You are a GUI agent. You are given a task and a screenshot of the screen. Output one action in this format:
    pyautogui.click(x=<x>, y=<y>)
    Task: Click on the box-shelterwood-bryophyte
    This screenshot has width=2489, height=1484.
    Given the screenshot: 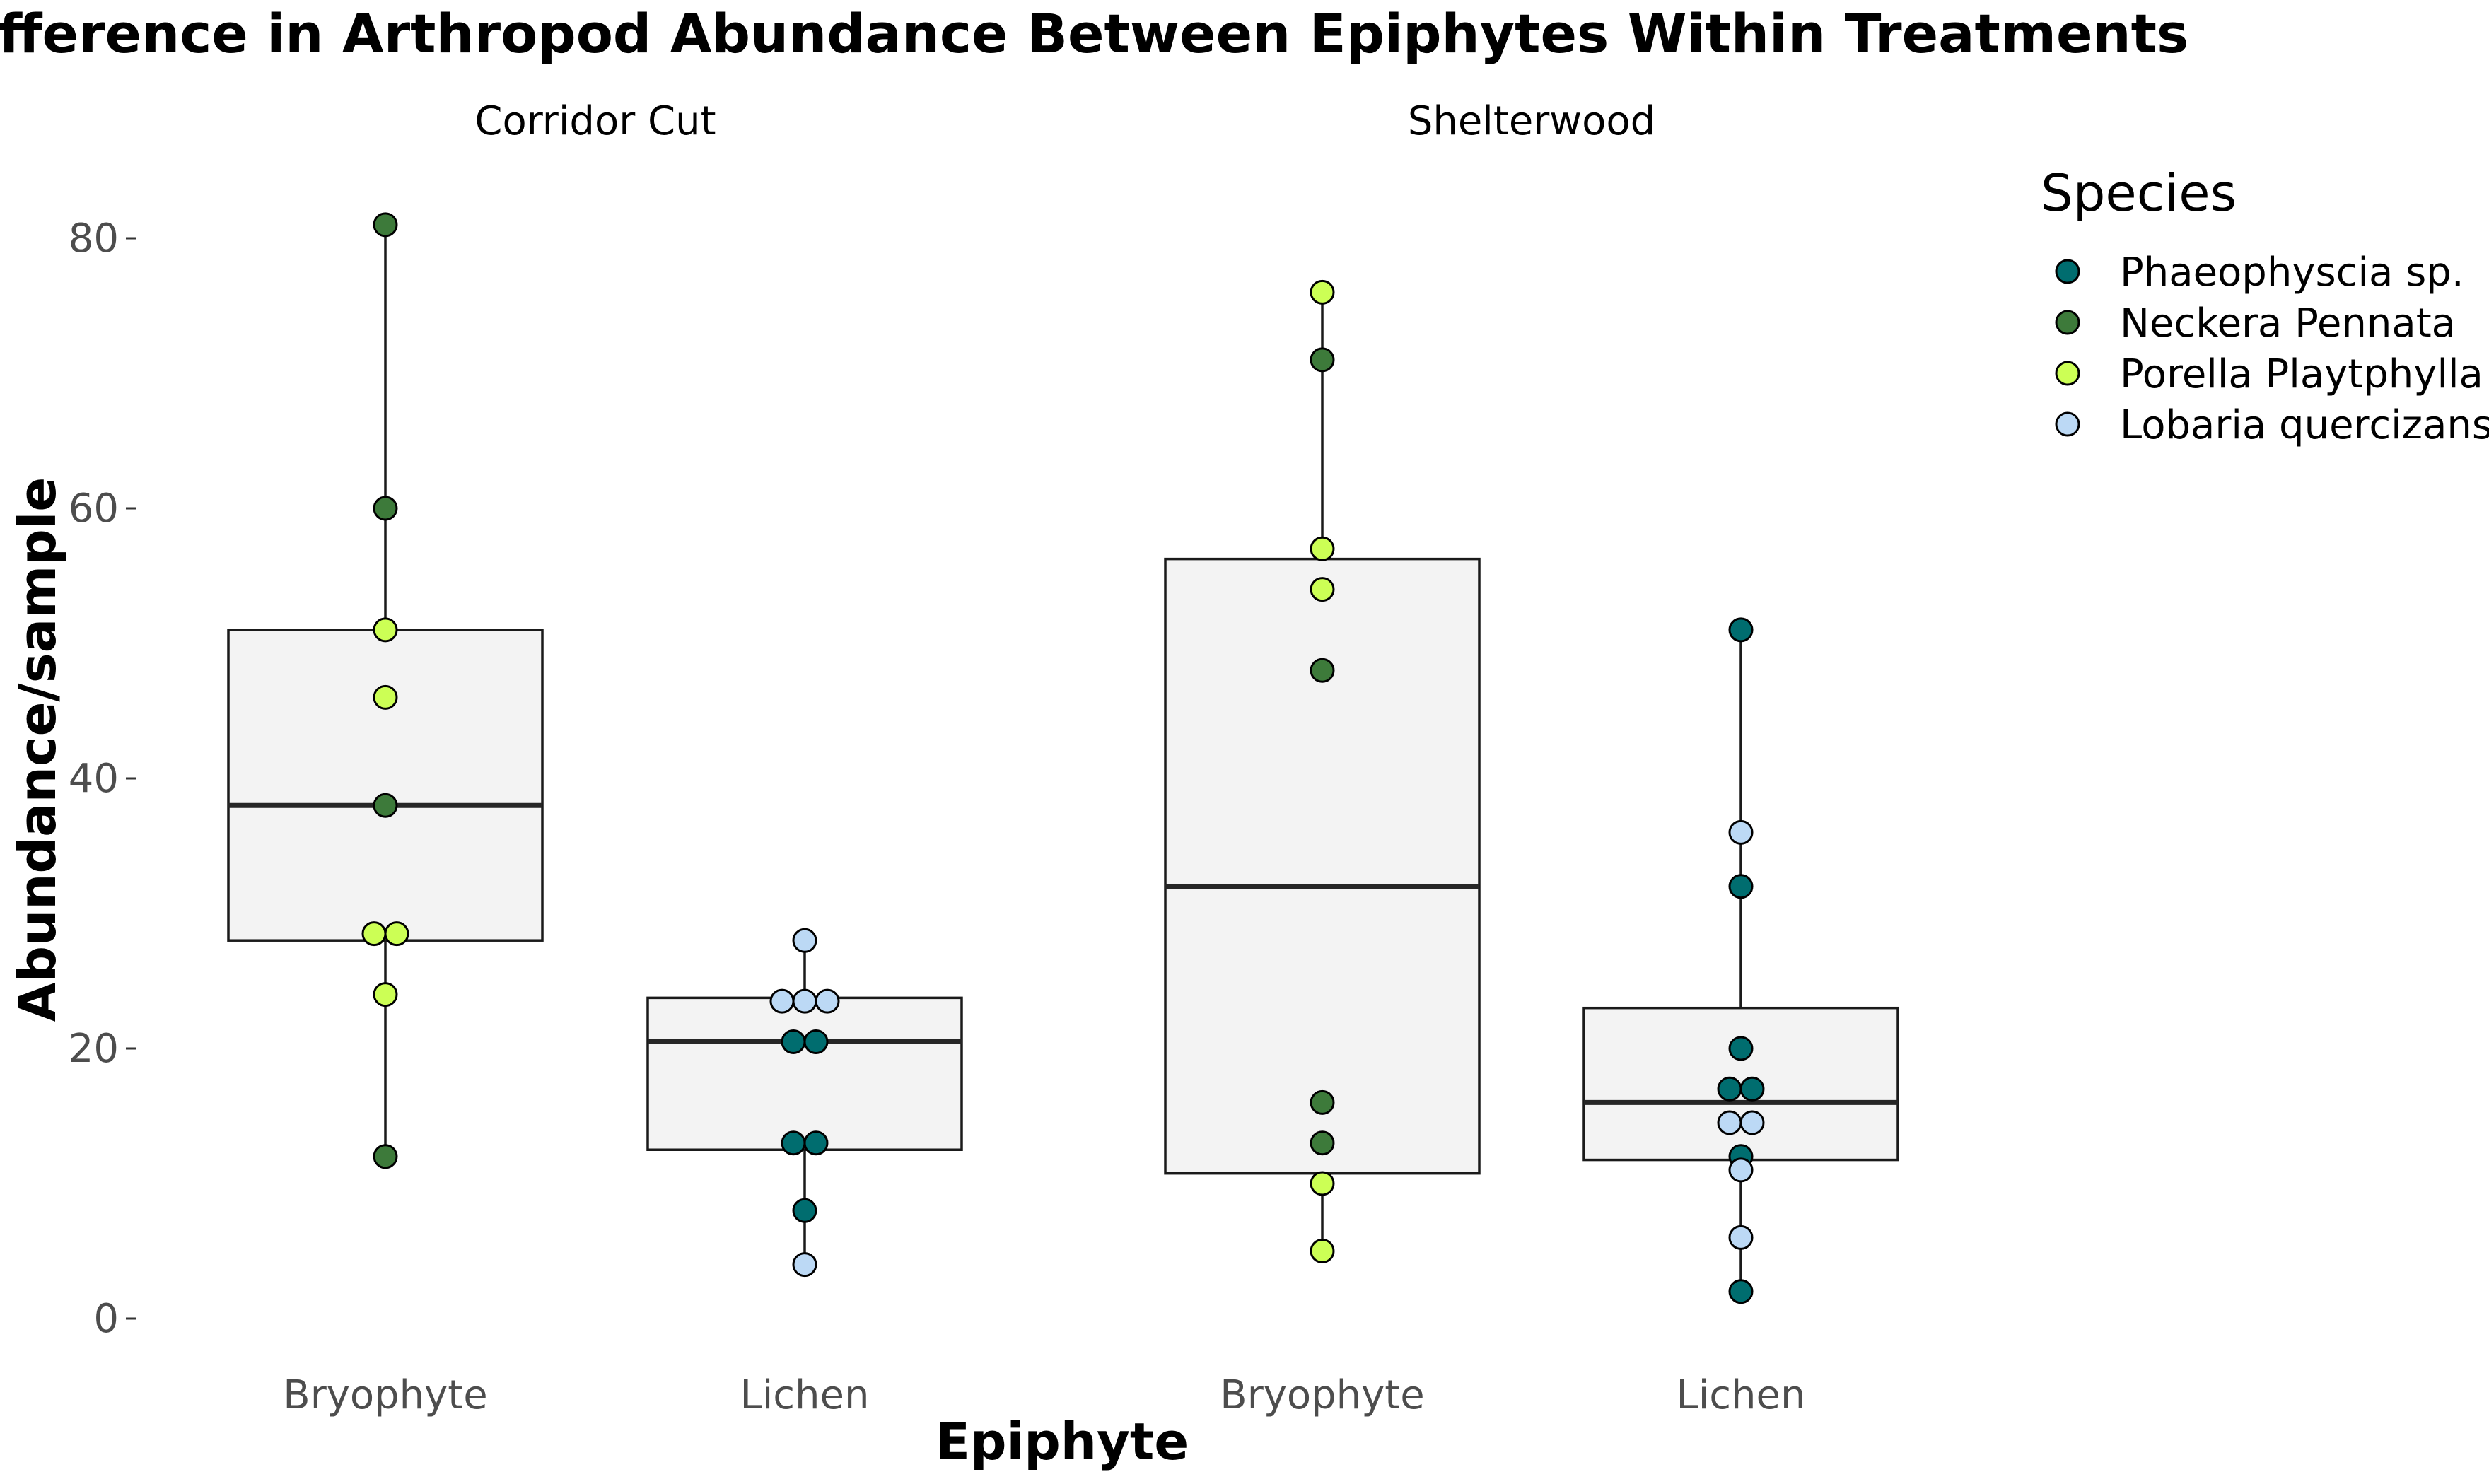 What is the action you would take?
    pyautogui.click(x=1322, y=866)
    